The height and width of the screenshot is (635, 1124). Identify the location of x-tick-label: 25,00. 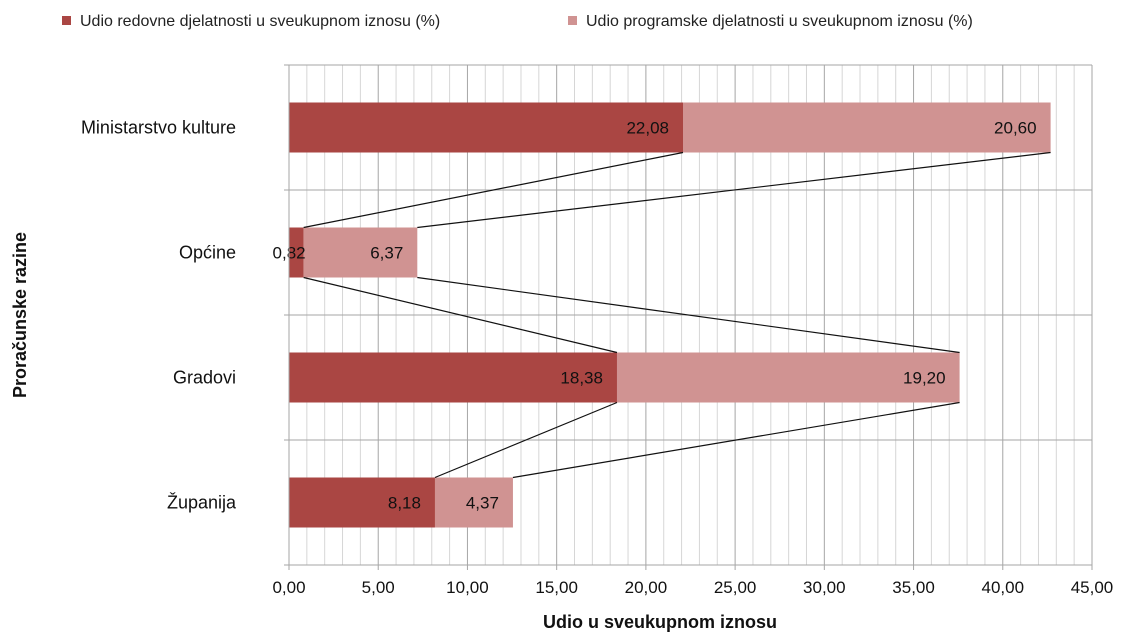
(735, 587).